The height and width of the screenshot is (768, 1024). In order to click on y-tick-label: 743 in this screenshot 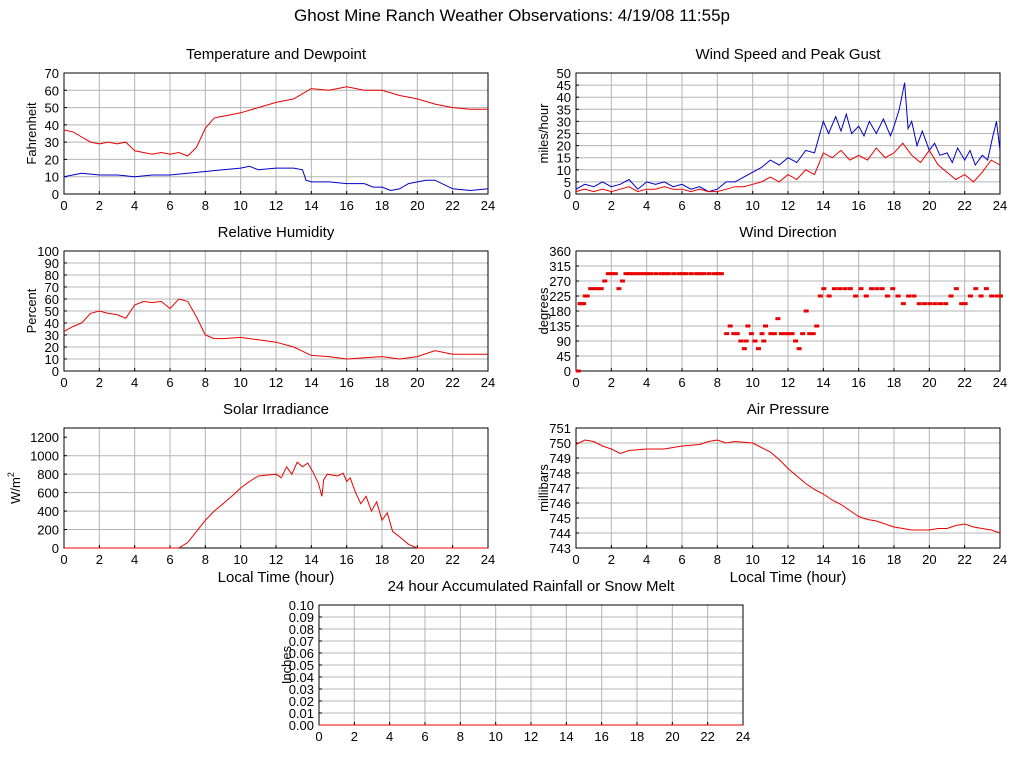, I will do `click(560, 548)`.